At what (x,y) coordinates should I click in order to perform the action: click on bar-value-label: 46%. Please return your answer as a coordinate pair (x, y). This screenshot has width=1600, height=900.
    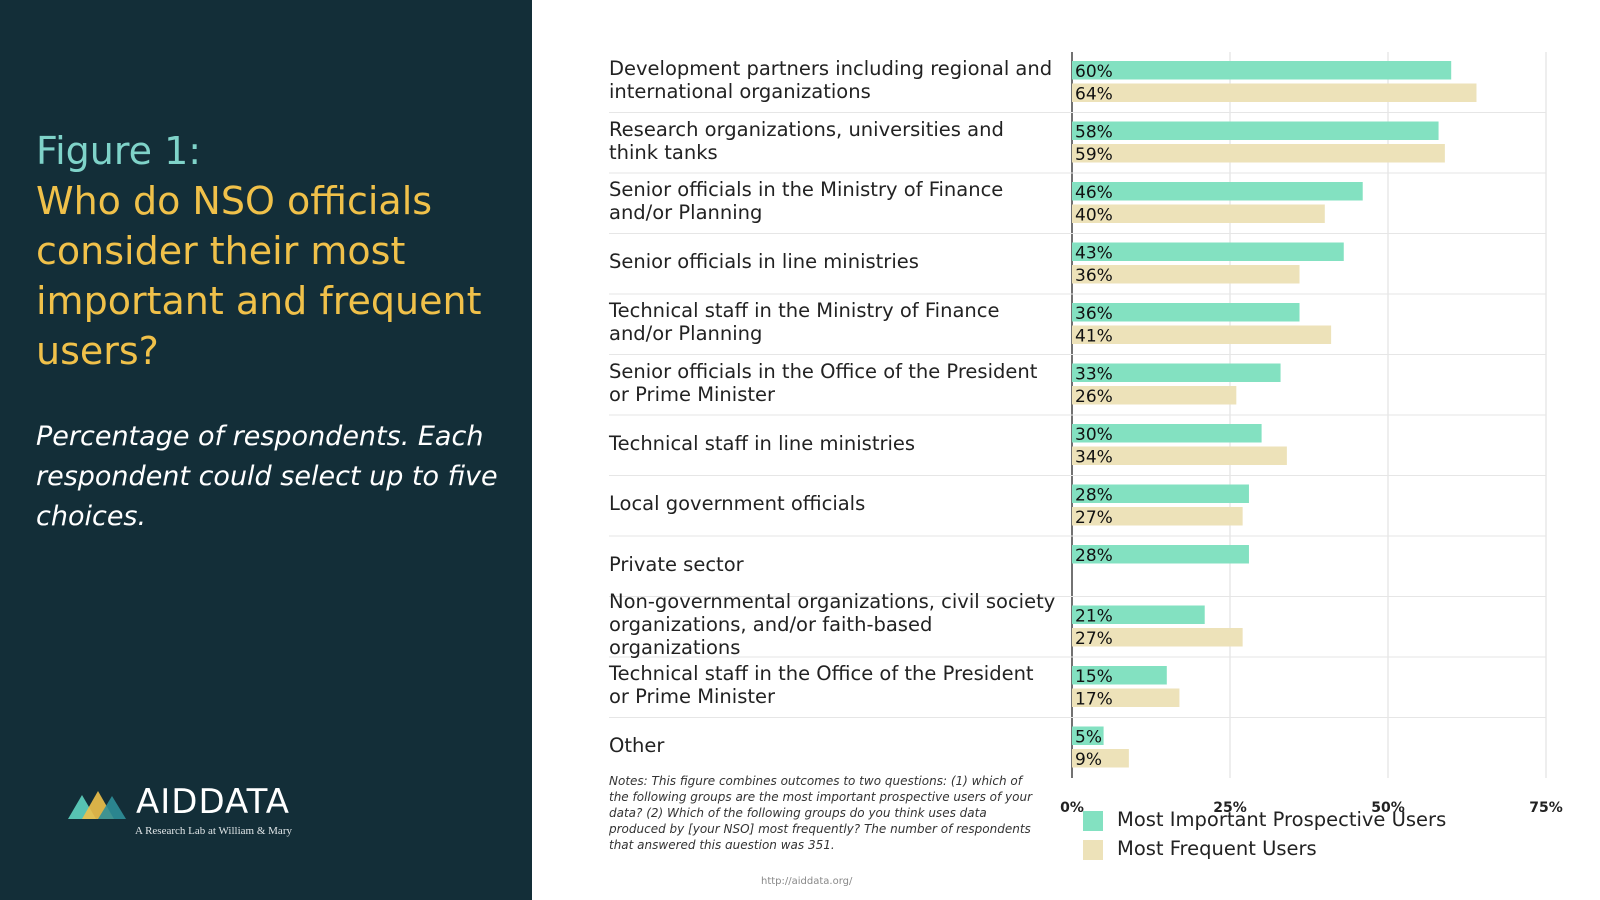
    Looking at the image, I should click on (1094, 193).